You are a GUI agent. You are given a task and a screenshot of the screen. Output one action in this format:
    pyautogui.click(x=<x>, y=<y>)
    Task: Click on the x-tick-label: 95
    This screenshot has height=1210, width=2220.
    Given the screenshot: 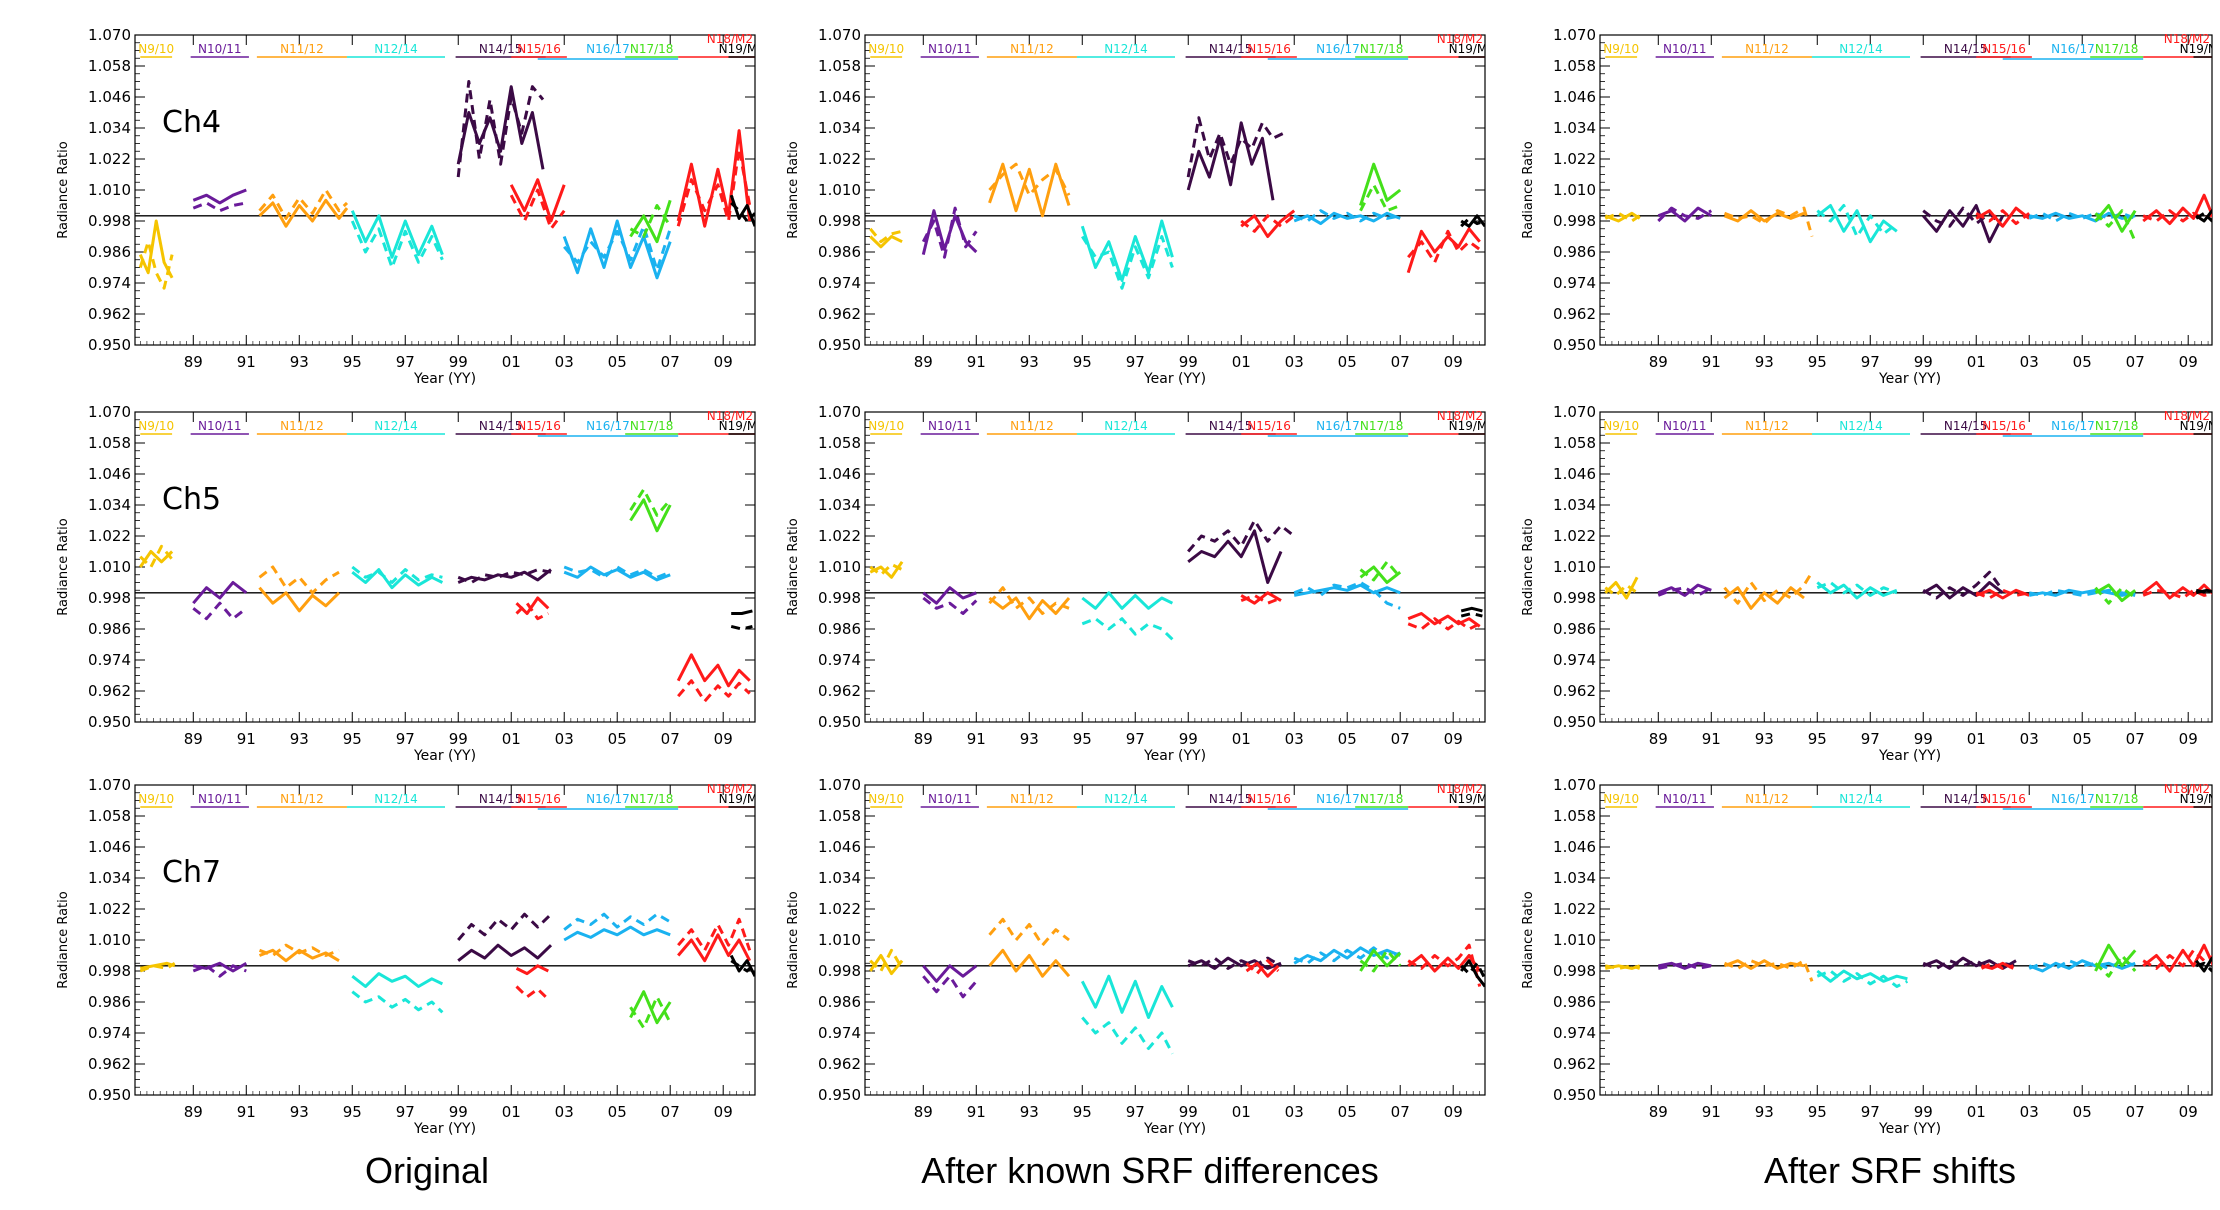 What is the action you would take?
    pyautogui.click(x=1817, y=739)
    